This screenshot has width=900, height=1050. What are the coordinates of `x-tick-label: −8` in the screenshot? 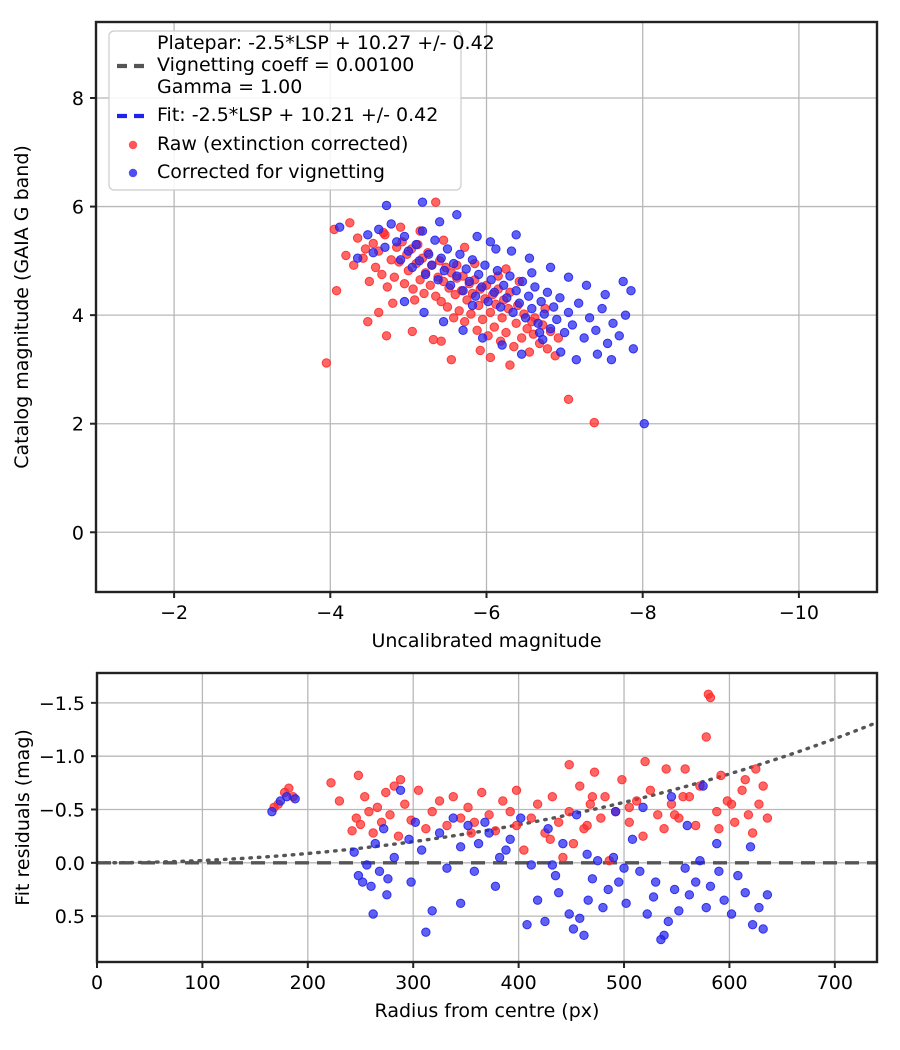 It's located at (643, 613).